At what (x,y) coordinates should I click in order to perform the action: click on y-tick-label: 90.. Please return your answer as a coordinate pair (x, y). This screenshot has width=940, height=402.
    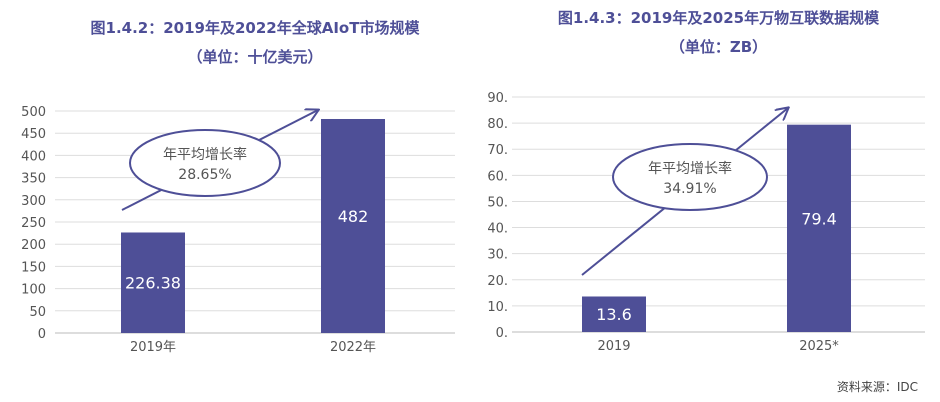
    Looking at the image, I should click on (497, 98).